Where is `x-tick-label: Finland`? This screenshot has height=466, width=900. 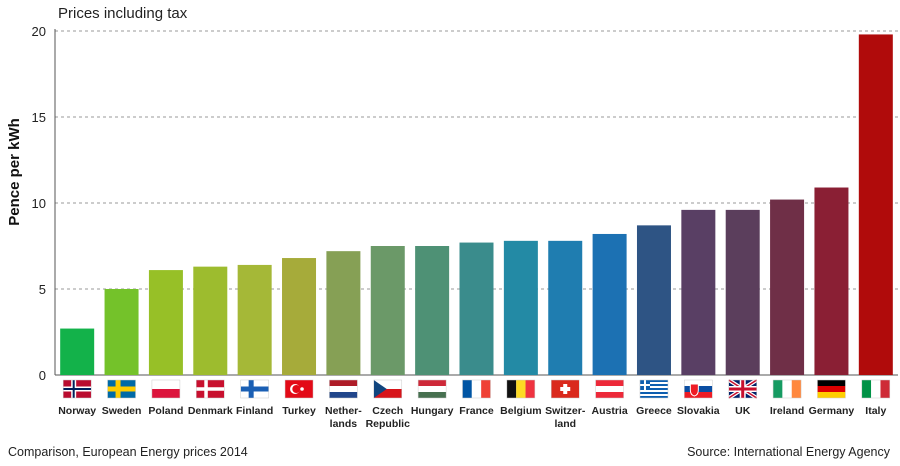
x-tick-label: Finland is located at coordinates (254, 411).